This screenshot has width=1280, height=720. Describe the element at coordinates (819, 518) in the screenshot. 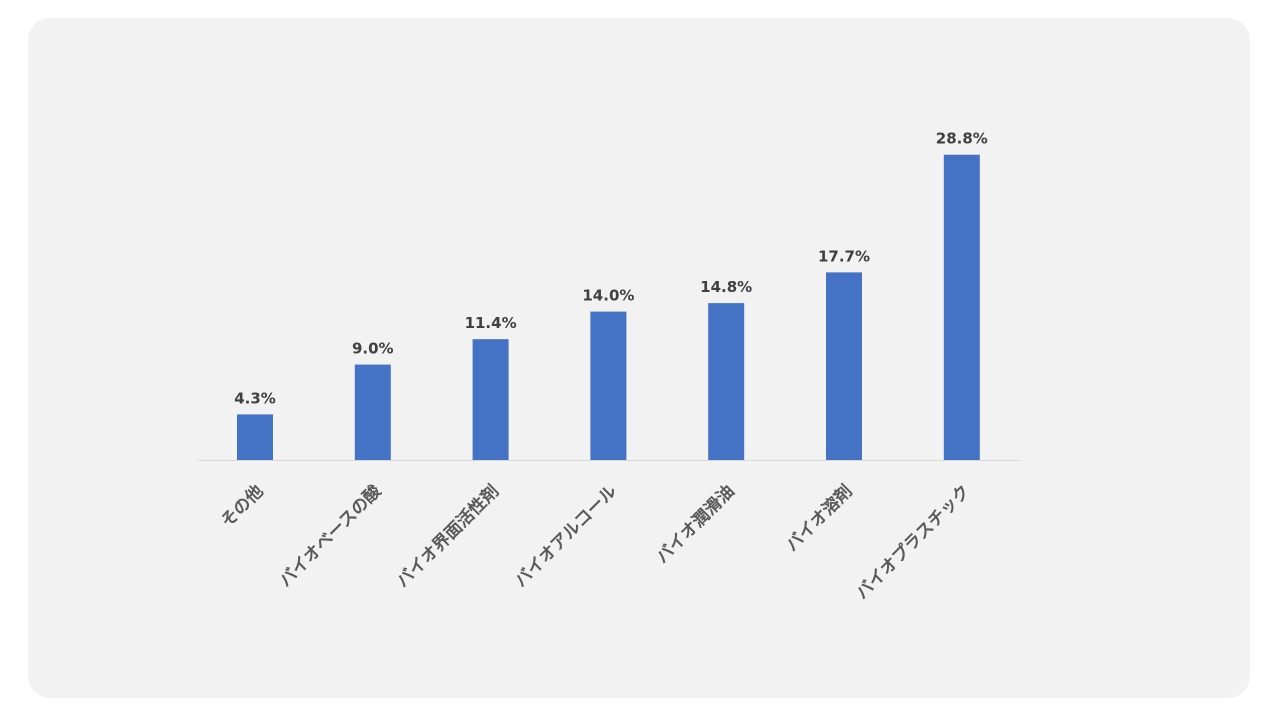

I see `category-label-5: バイオ溶剤` at that location.